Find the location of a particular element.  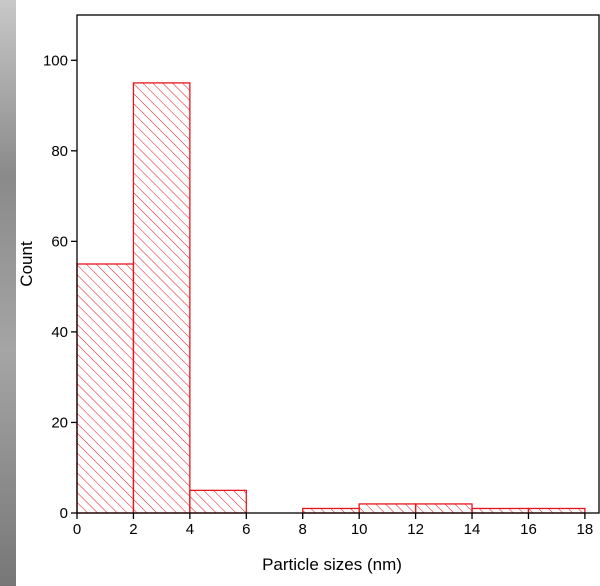

y-tick-label: 40 is located at coordinates (59, 332).